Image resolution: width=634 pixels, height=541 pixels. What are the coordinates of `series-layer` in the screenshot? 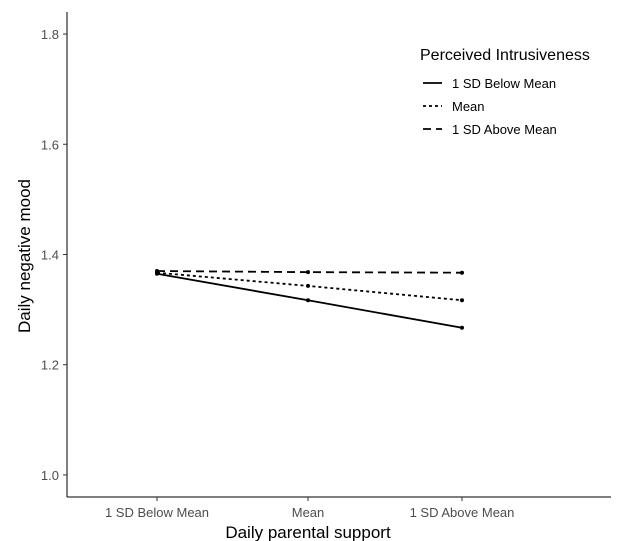 It's located at (309, 299).